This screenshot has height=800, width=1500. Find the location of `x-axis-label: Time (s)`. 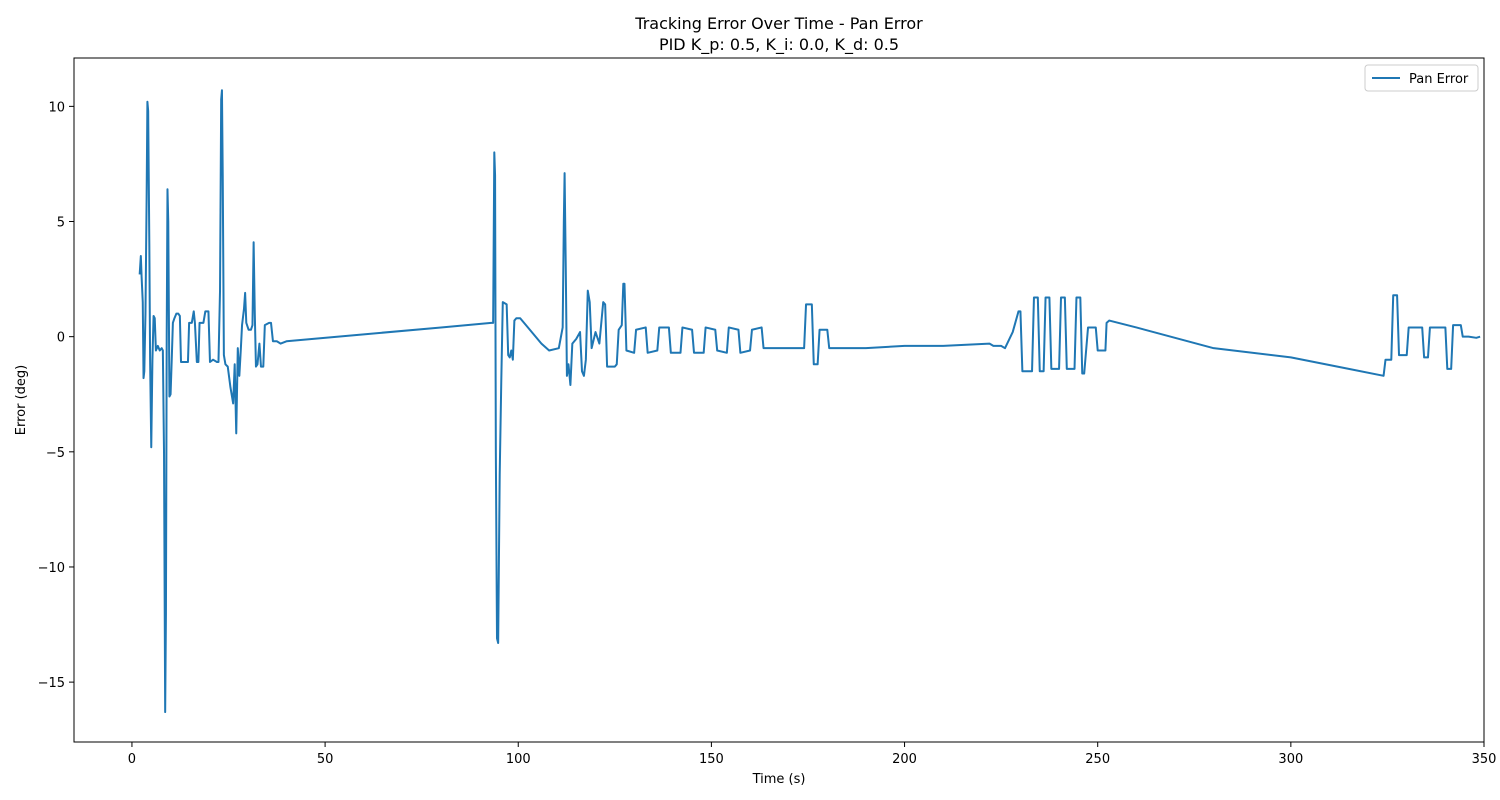

x-axis-label: Time (s) is located at coordinates (779, 779).